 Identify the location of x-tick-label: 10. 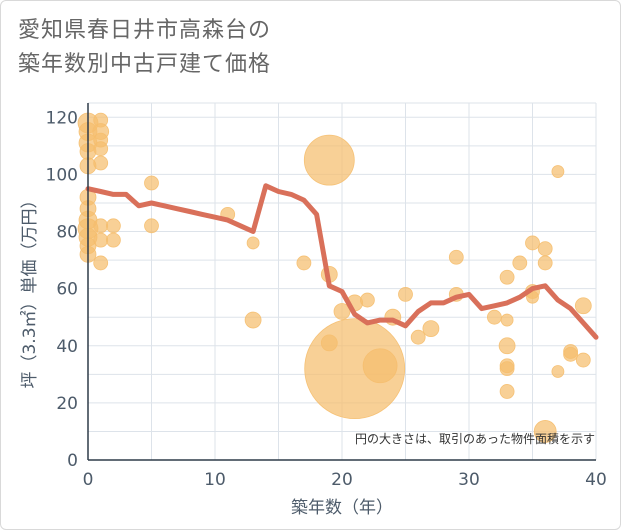
(215, 480).